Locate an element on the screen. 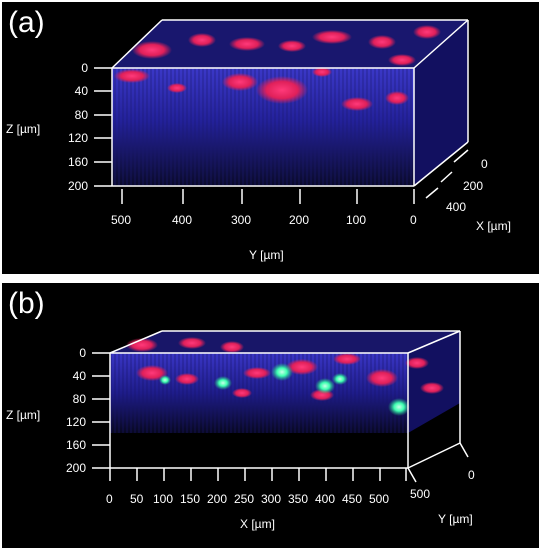 The image size is (541, 550). z-ticks-b is located at coordinates (101, 410).